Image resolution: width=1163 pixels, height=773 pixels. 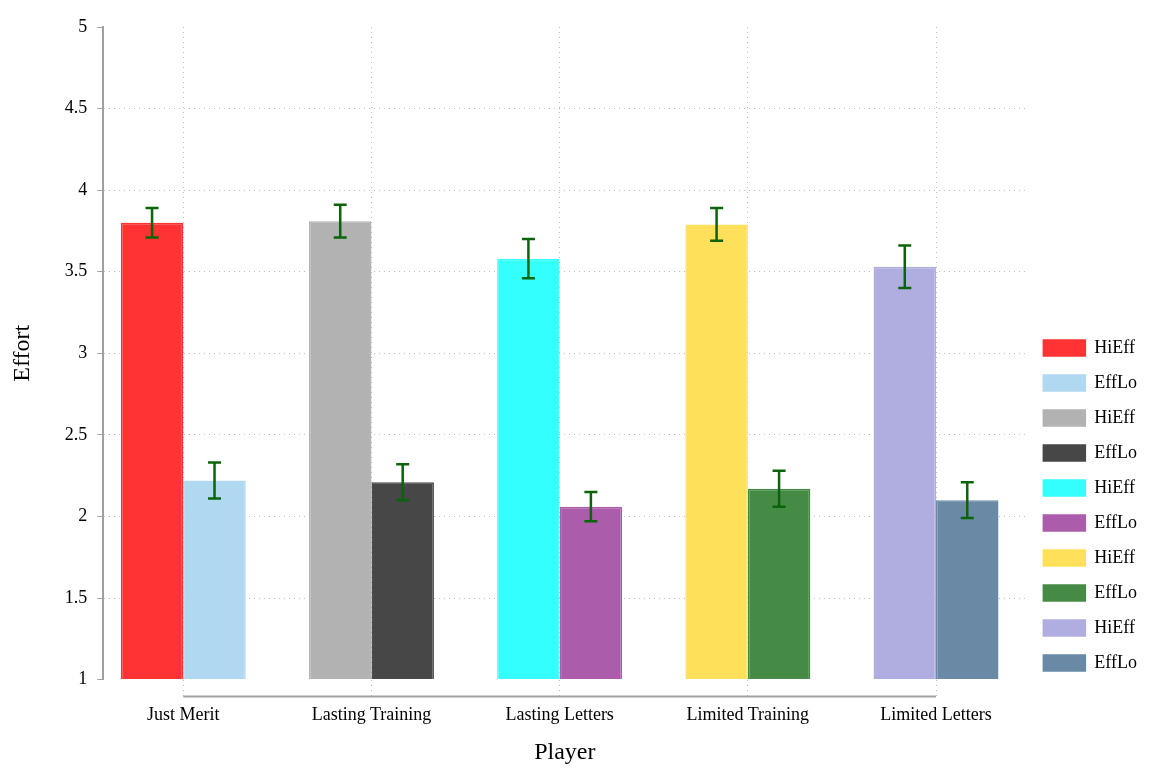 What do you see at coordinates (371, 714) in the screenshot?
I see `x-tick-label: Lasting Training` at bounding box center [371, 714].